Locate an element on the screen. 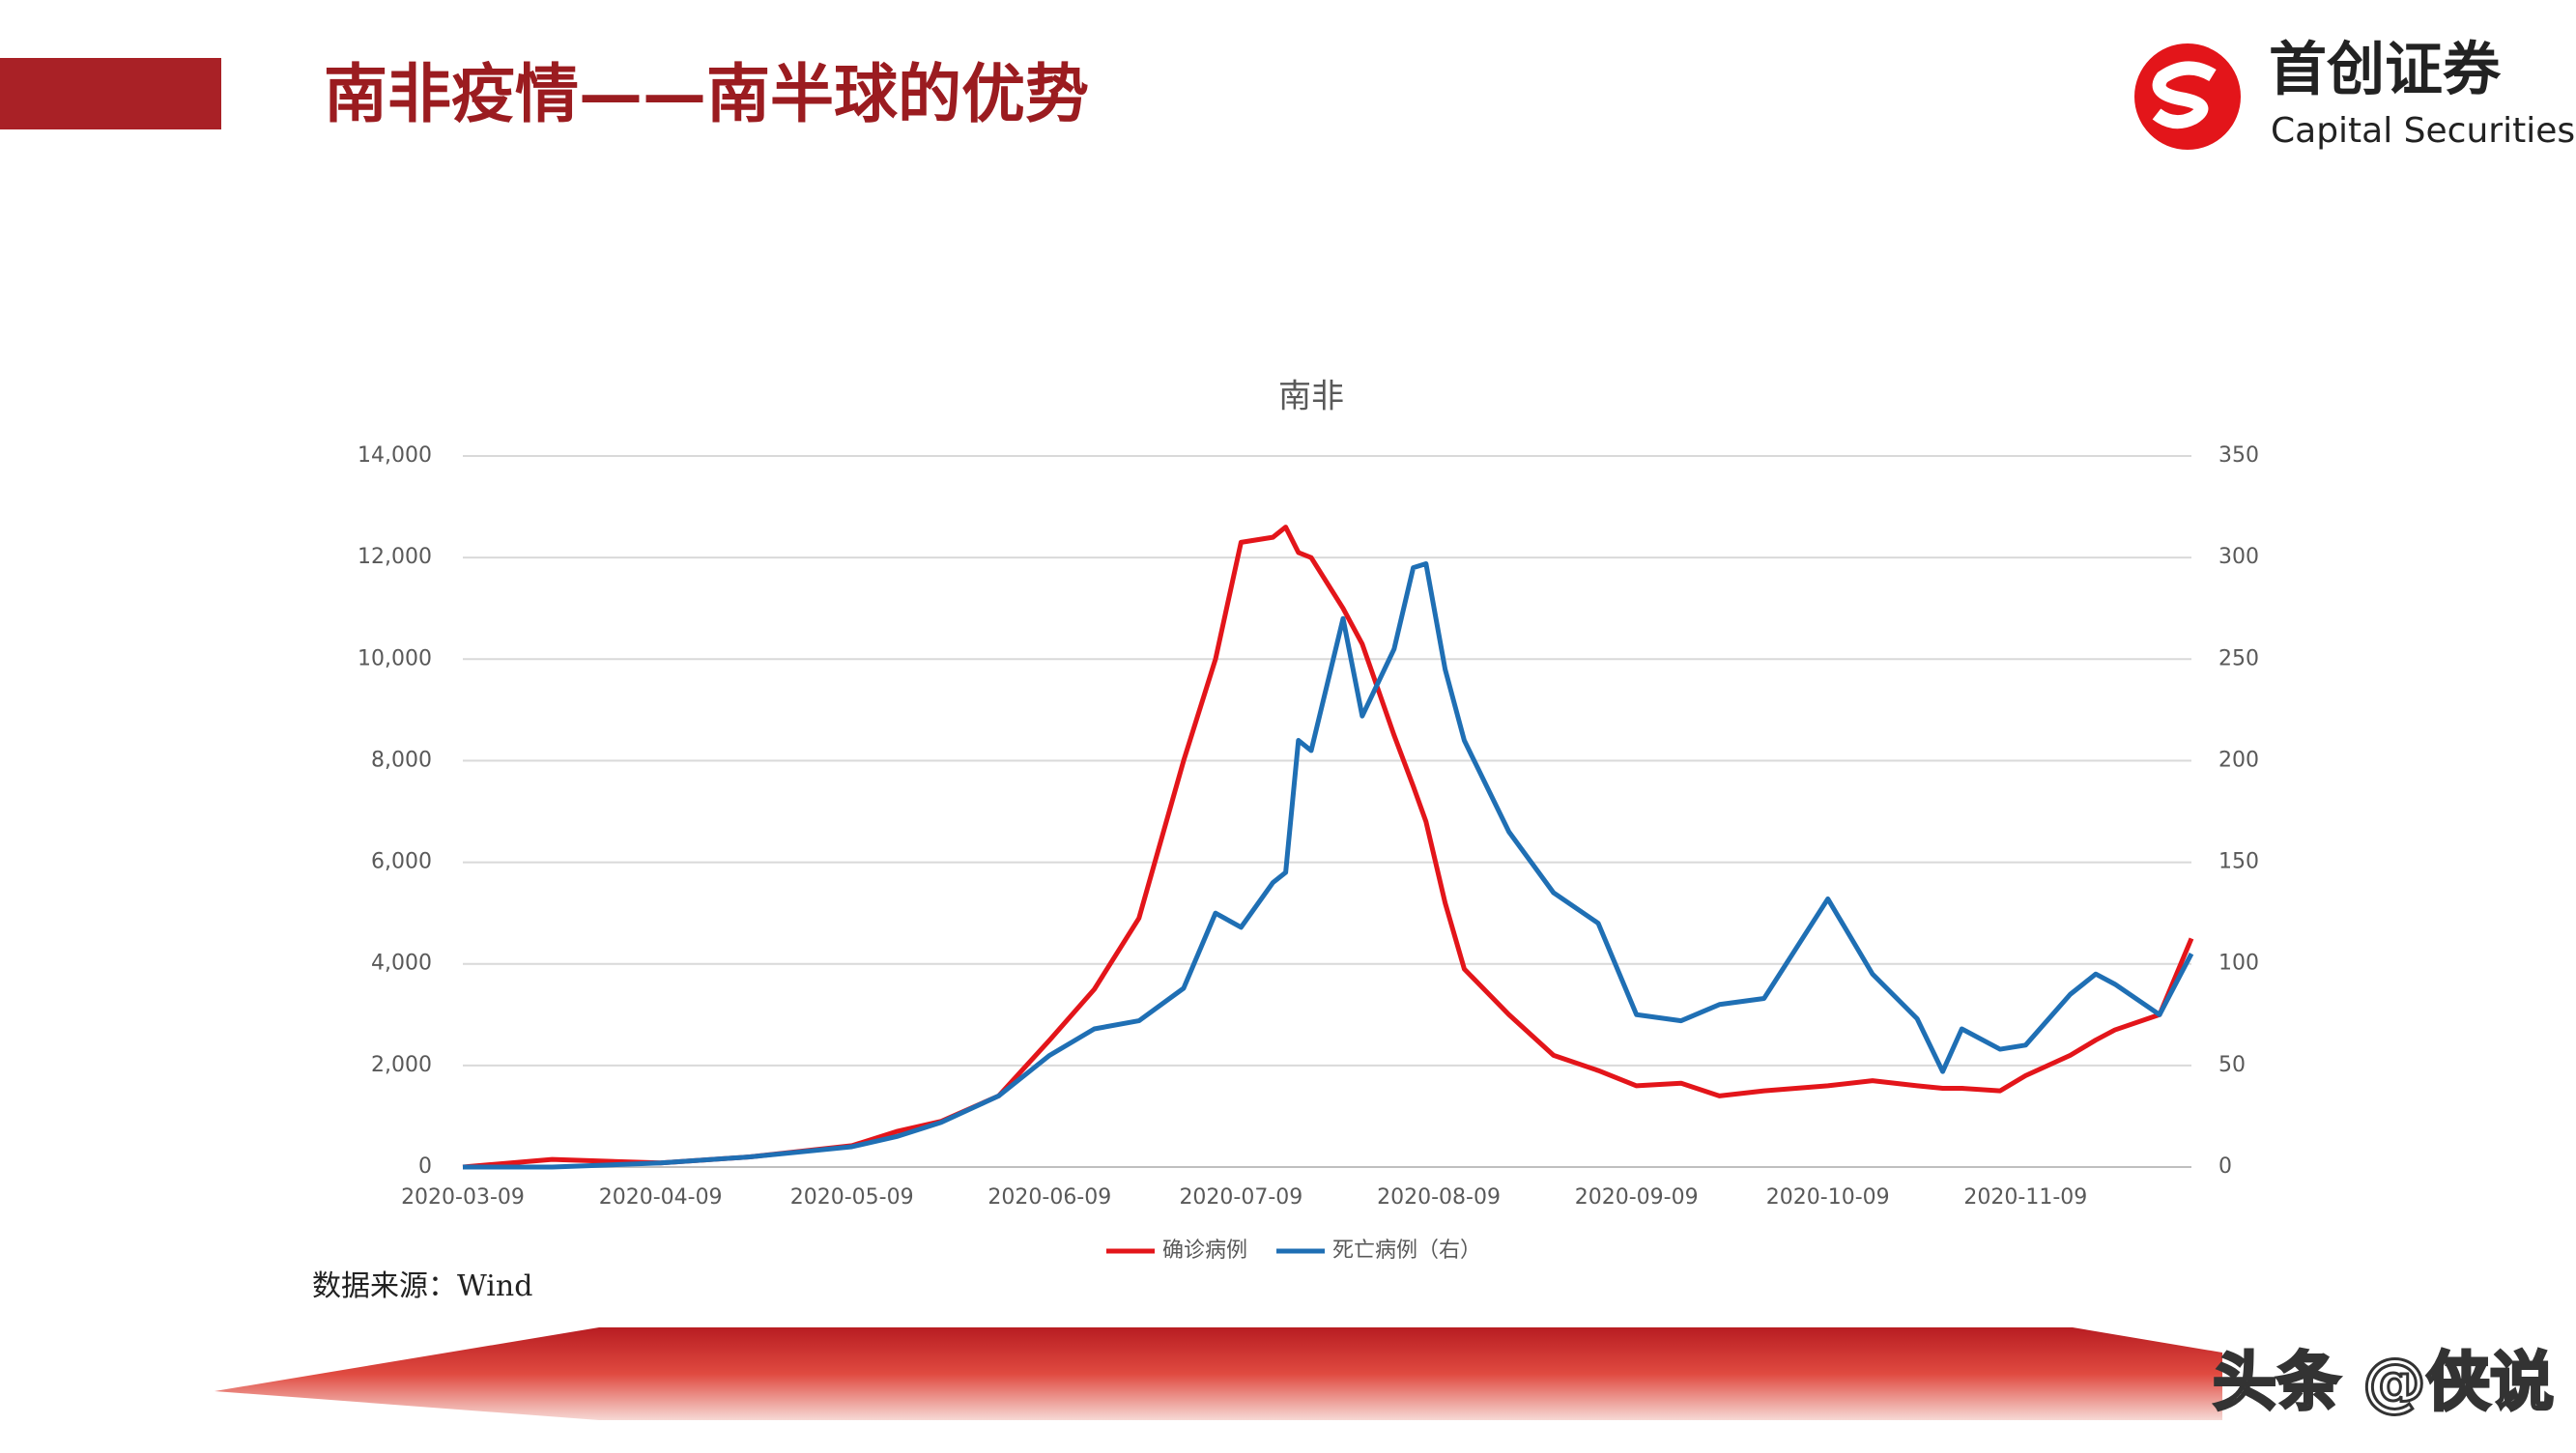  x-tick-label: 2020-08-09 is located at coordinates (1439, 1198).